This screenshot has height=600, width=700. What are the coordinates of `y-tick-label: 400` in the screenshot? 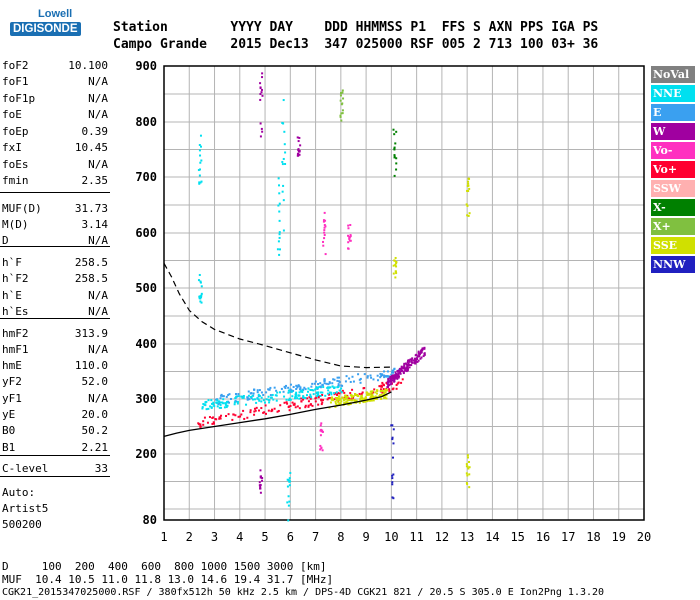 It's located at (146, 344).